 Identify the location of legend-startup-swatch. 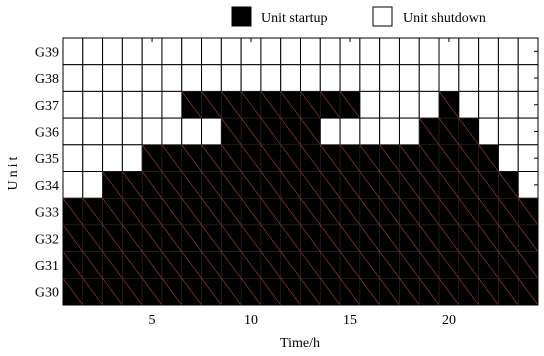
(241, 16).